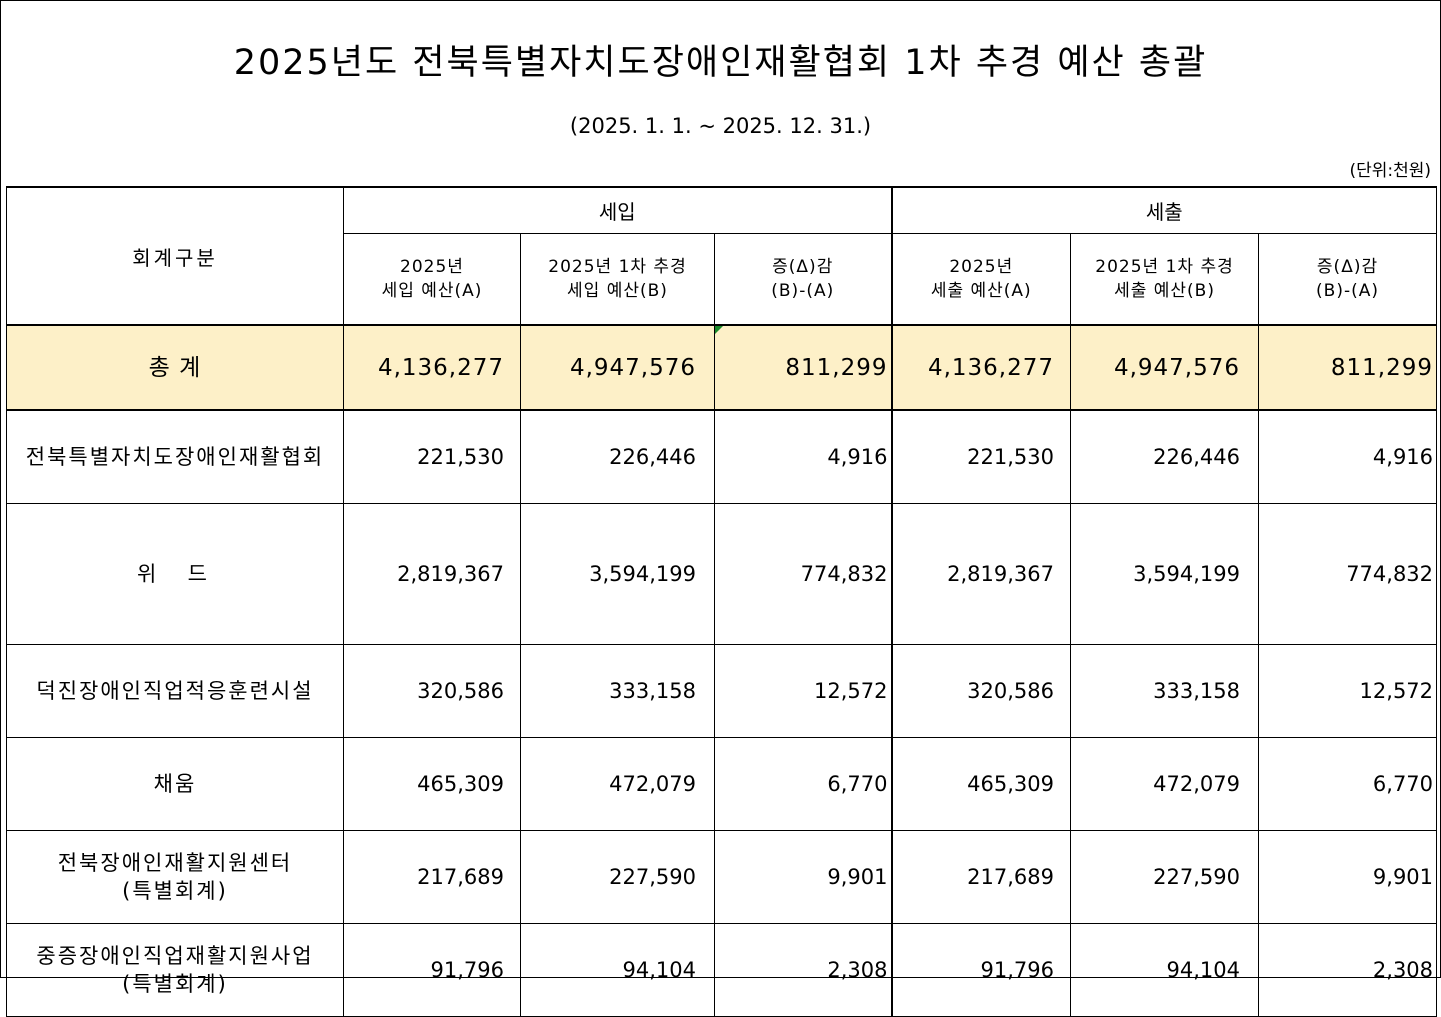  What do you see at coordinates (432, 784) in the screenshot?
I see `revenue-budget-cell: 465,309` at bounding box center [432, 784].